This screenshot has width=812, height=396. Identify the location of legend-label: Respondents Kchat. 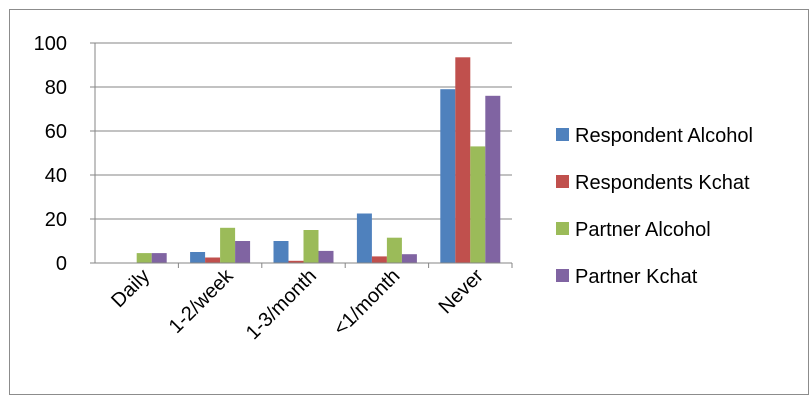
(662, 183).